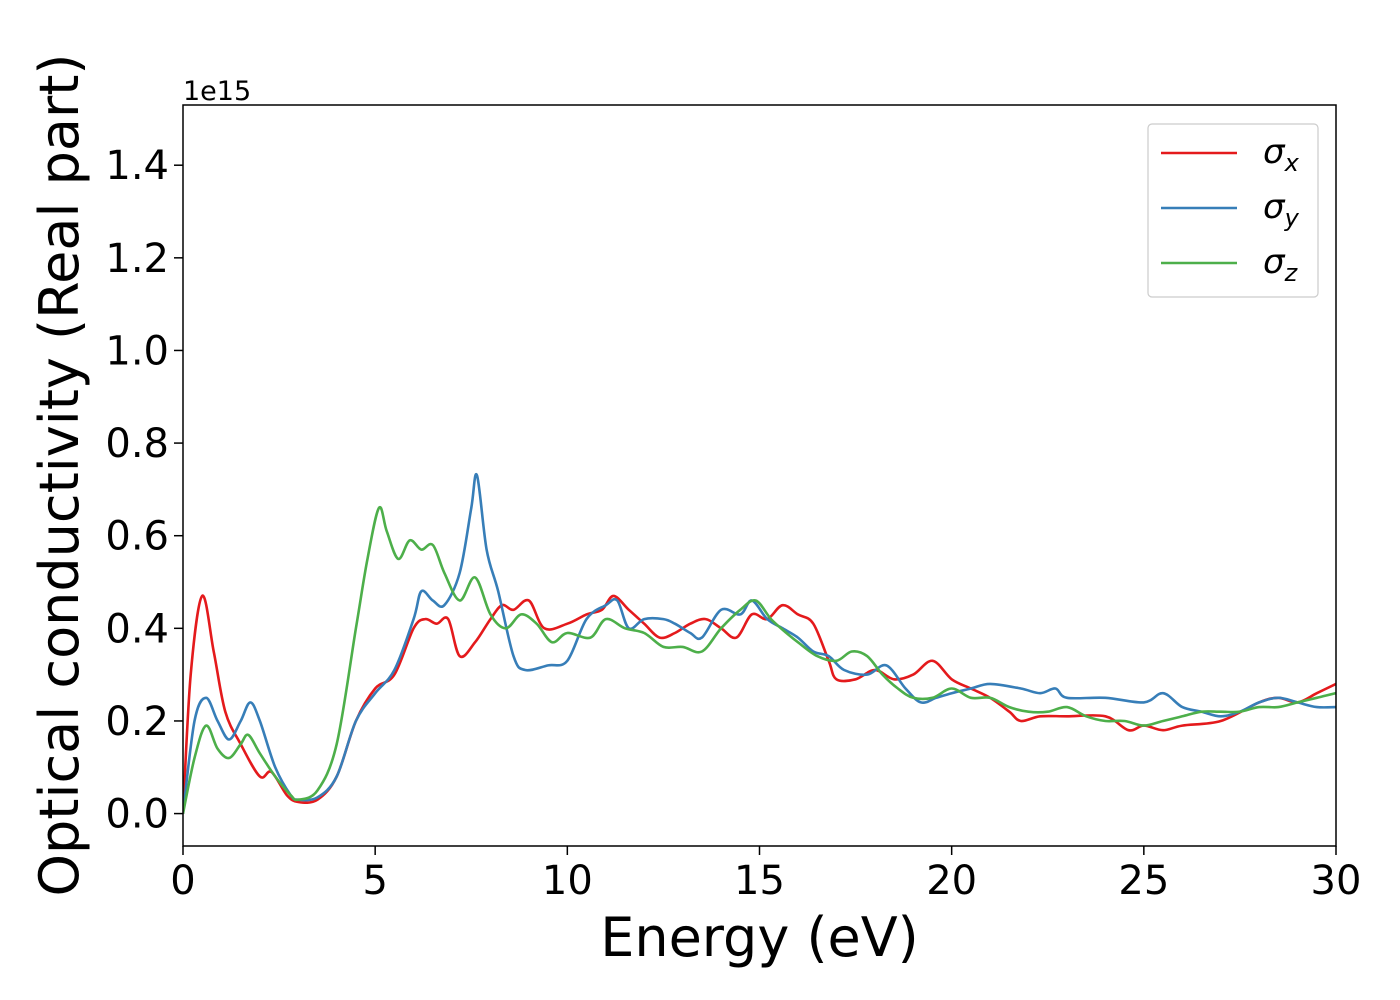 This screenshot has height=1000, width=1400. Describe the element at coordinates (137, 259) in the screenshot. I see `y-tick-label: 1.2` at that location.